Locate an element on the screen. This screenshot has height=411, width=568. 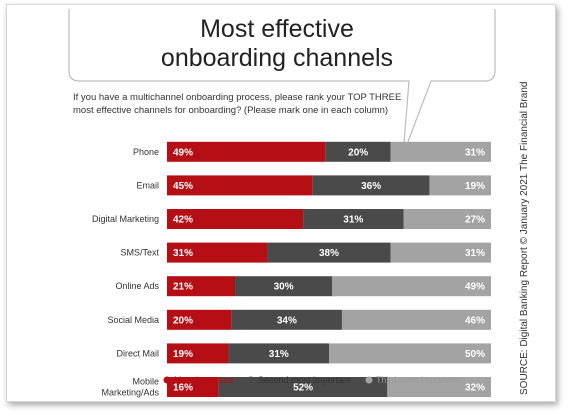
data-label: 42% is located at coordinates (183, 220).